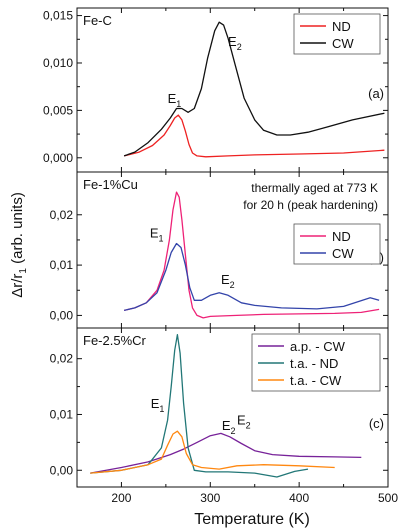  What do you see at coordinates (252, 519) in the screenshot?
I see `x-axis-label: Temperature (K)` at bounding box center [252, 519].